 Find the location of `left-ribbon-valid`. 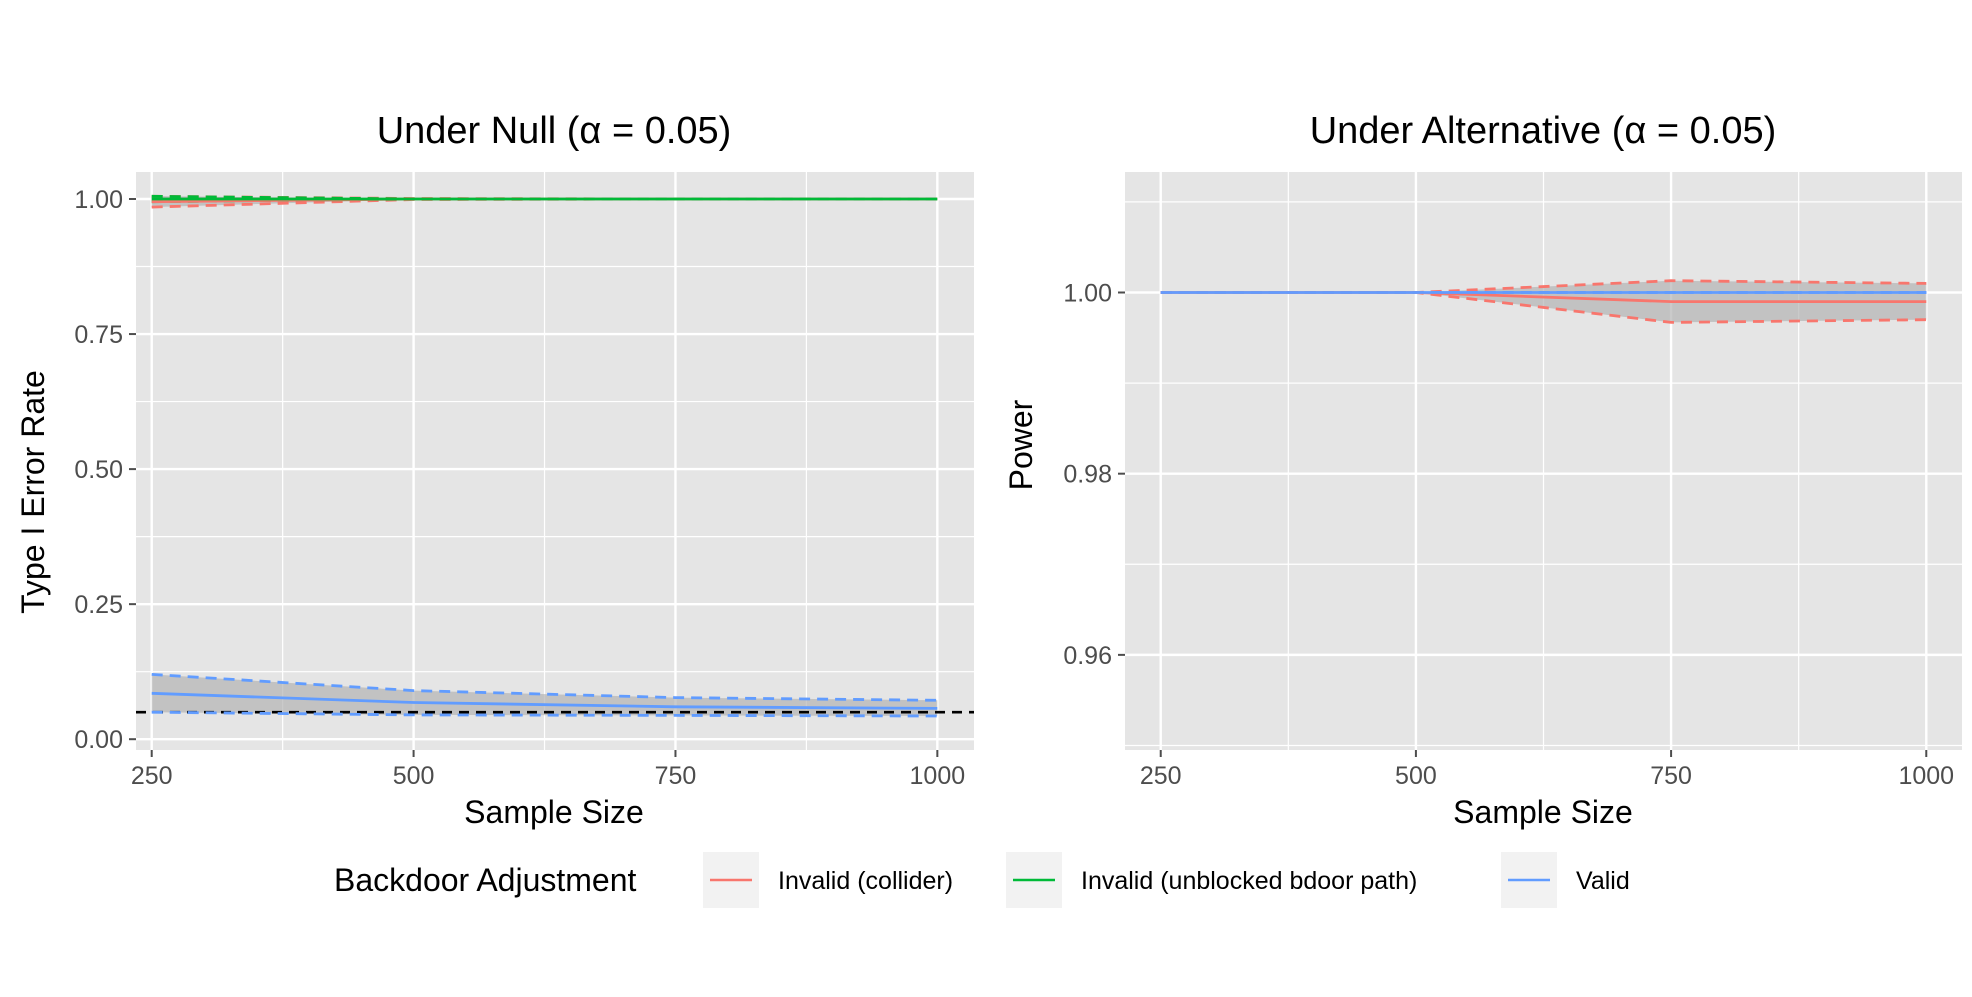

left-ribbon-valid is located at coordinates (544, 695).